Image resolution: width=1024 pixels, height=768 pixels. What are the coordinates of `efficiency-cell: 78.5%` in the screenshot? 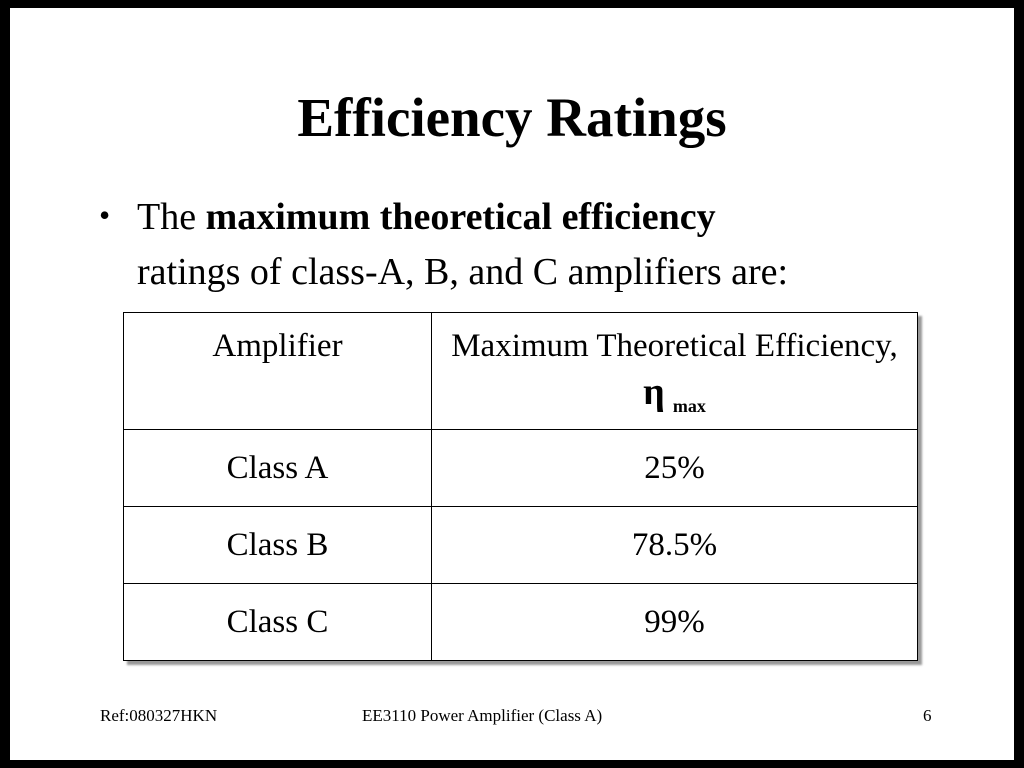 It's located at (674, 545).